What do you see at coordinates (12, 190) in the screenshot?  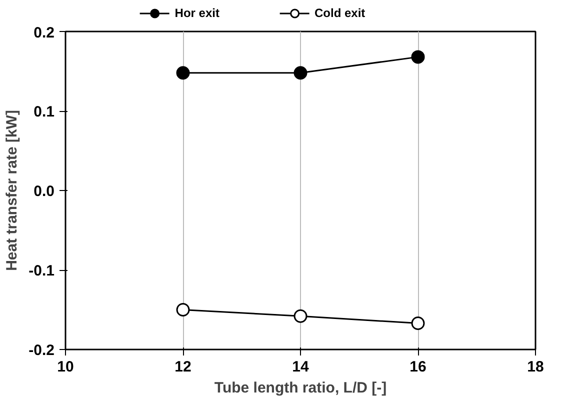 I see `y-axis-title: Heat transfer rate [kW]` at bounding box center [12, 190].